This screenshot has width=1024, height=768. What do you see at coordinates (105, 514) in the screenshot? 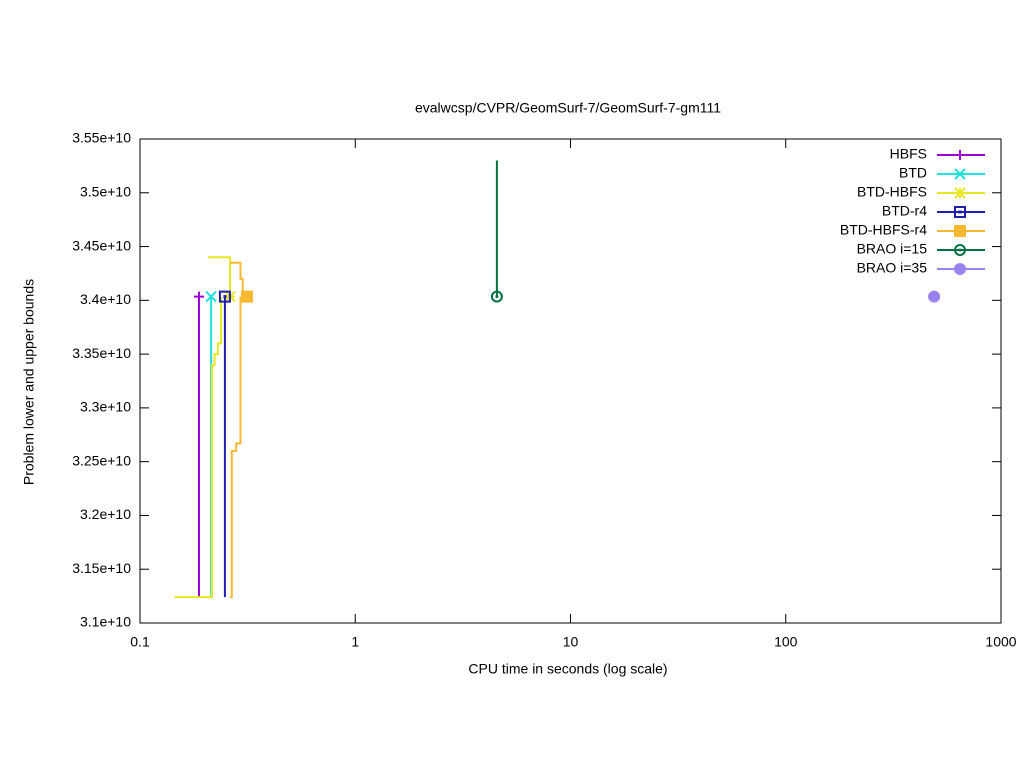
I see `y-tick-label: 3.2e+10` at bounding box center [105, 514].